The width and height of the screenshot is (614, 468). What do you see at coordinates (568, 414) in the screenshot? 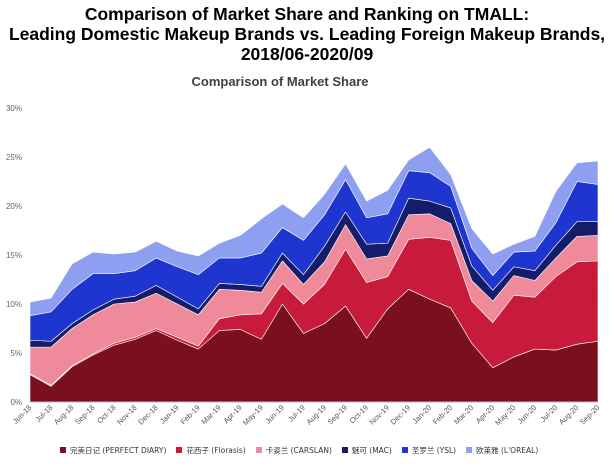
I see `x-tick-label: Aug-20` at bounding box center [568, 414].